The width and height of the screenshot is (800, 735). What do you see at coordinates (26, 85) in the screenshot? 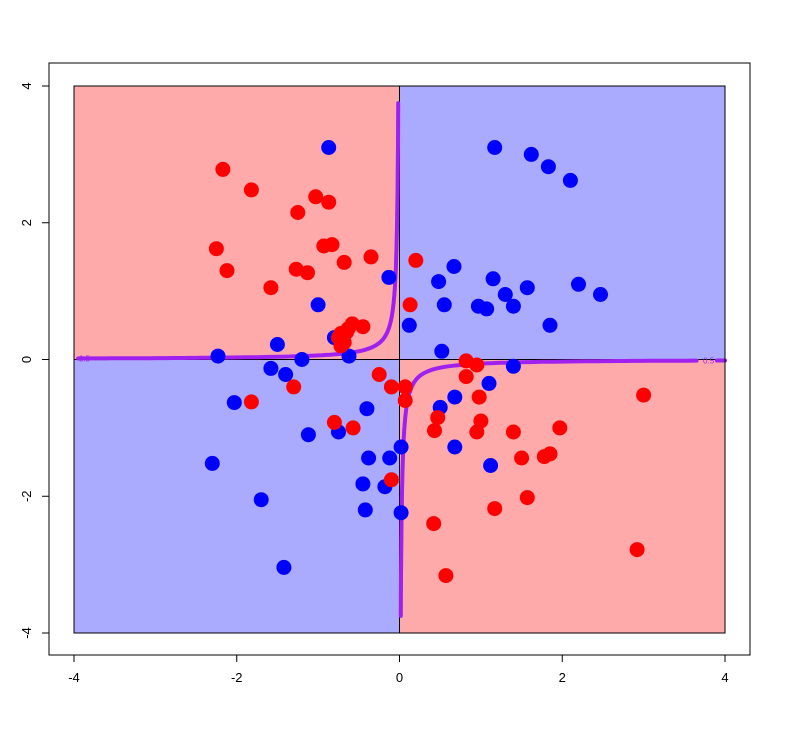
I see `y-tick-label: 4` at bounding box center [26, 85].